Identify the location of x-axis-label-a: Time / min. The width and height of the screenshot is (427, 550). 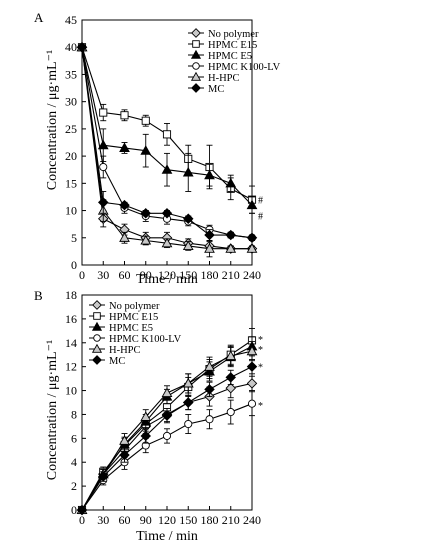
(167, 279).